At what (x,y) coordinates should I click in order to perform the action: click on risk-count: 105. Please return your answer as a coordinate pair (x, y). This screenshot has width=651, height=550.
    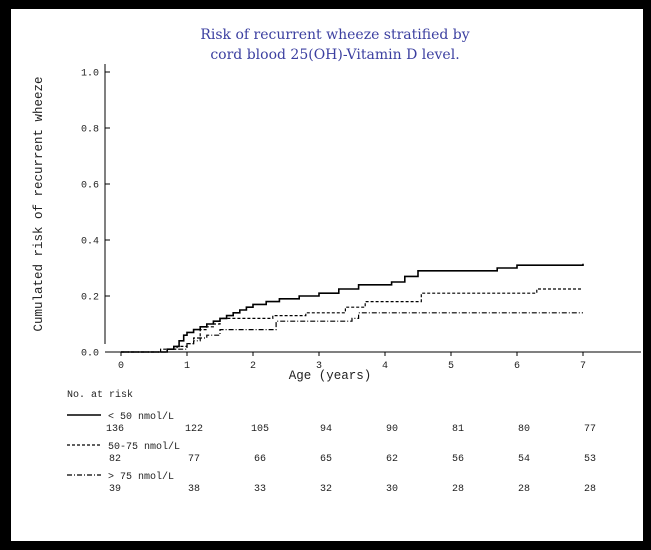
    Looking at the image, I should click on (260, 429).